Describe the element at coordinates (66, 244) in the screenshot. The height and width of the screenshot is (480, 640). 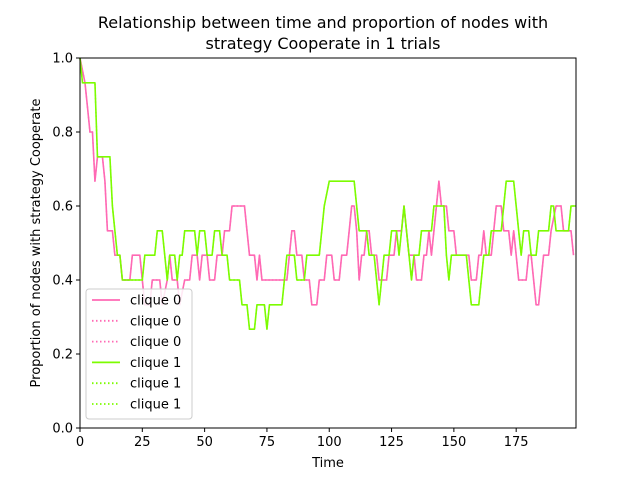
I see `y-axis-ticks: 0.0 0.2 0.4 0.6 0.8 1.0` at that location.